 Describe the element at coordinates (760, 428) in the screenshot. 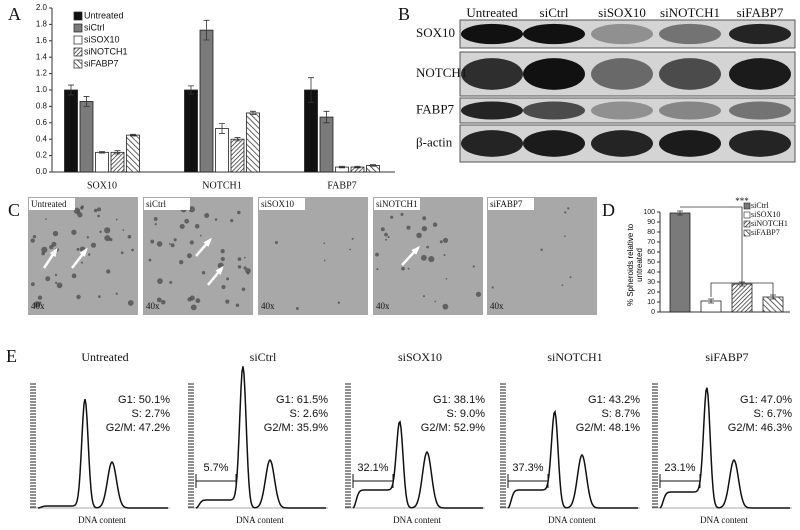

I see `cycle-stat: G2/M: 46.3%` at that location.